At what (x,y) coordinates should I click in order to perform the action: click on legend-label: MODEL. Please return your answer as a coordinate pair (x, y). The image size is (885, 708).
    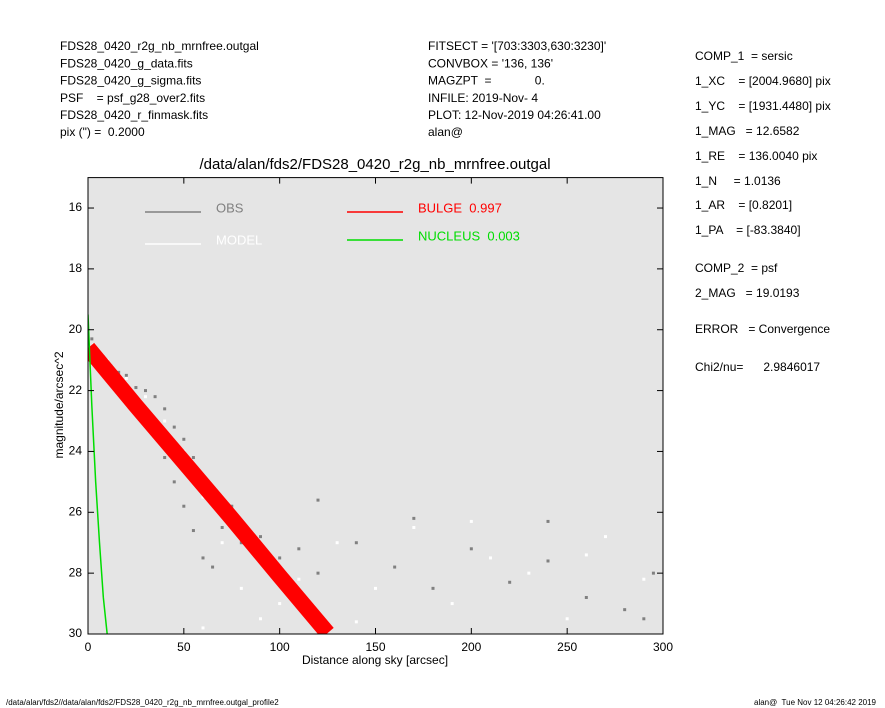
    Looking at the image, I should click on (239, 239).